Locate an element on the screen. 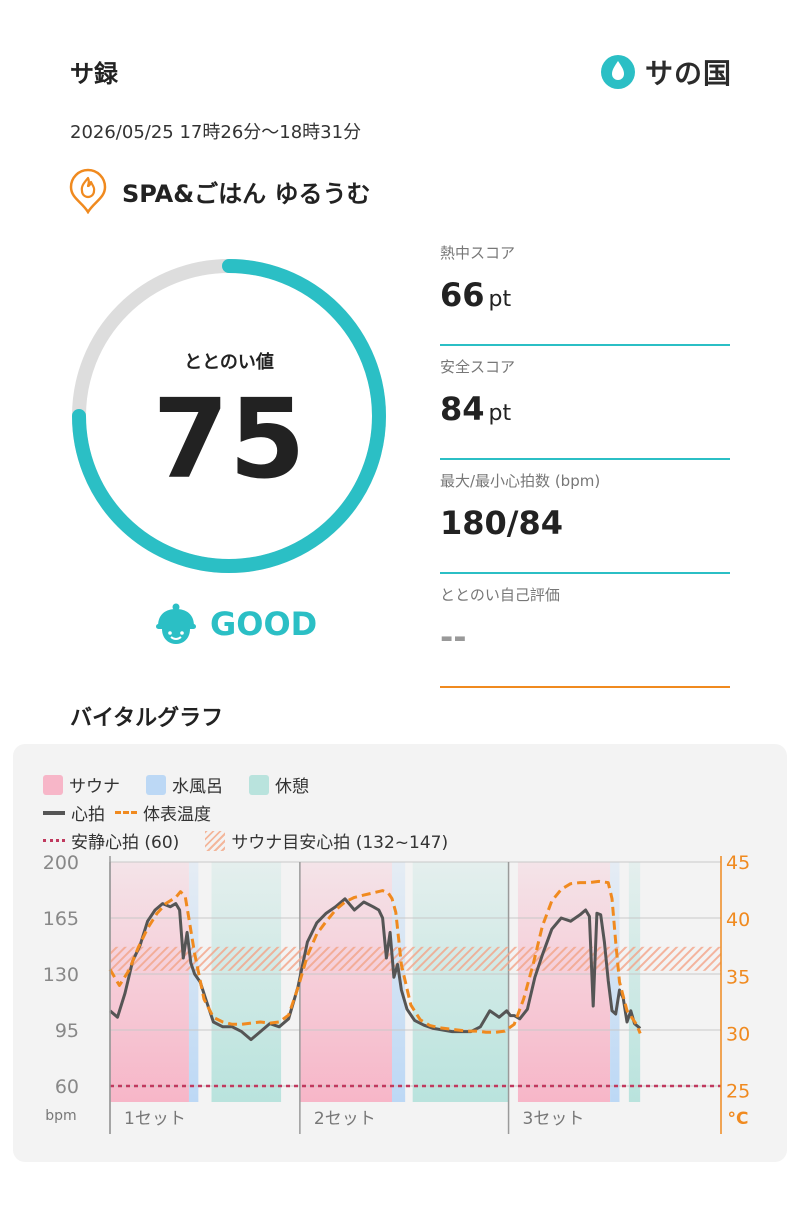  metric-value: 66 pt is located at coordinates (476, 295).